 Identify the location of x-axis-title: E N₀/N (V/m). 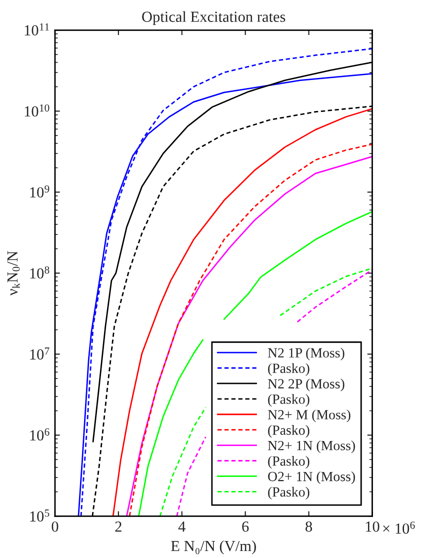
(213, 547).